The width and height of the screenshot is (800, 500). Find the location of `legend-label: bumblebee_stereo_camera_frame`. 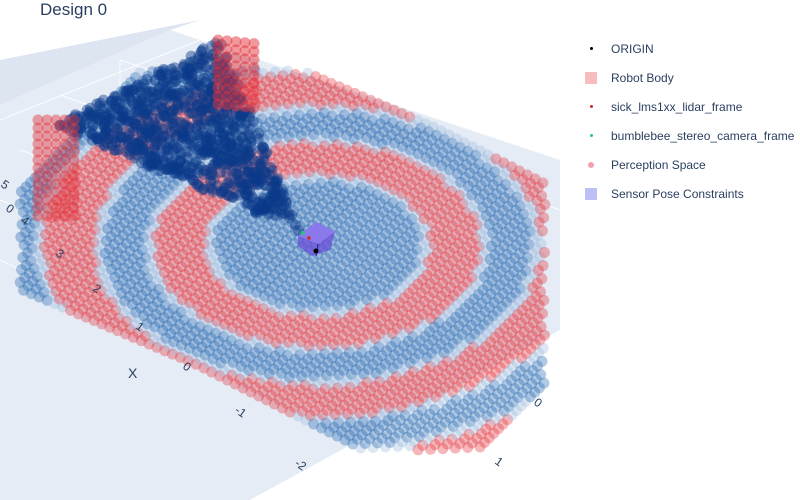

legend-label: bumblebee_stereo_camera_frame is located at coordinates (702, 136).